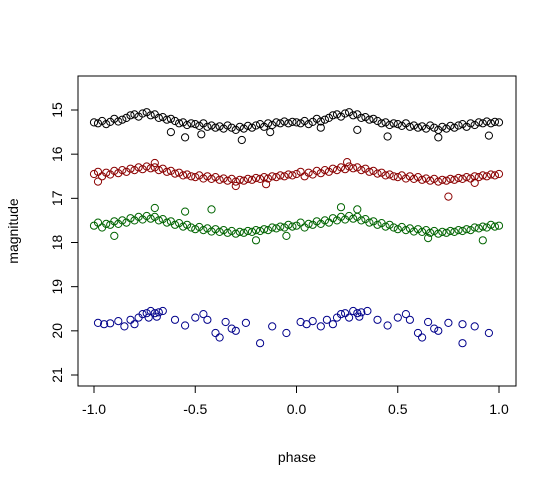 The image size is (556, 484). What do you see at coordinates (94, 409) in the screenshot?
I see `x-tick-label: -1.0` at bounding box center [94, 409].